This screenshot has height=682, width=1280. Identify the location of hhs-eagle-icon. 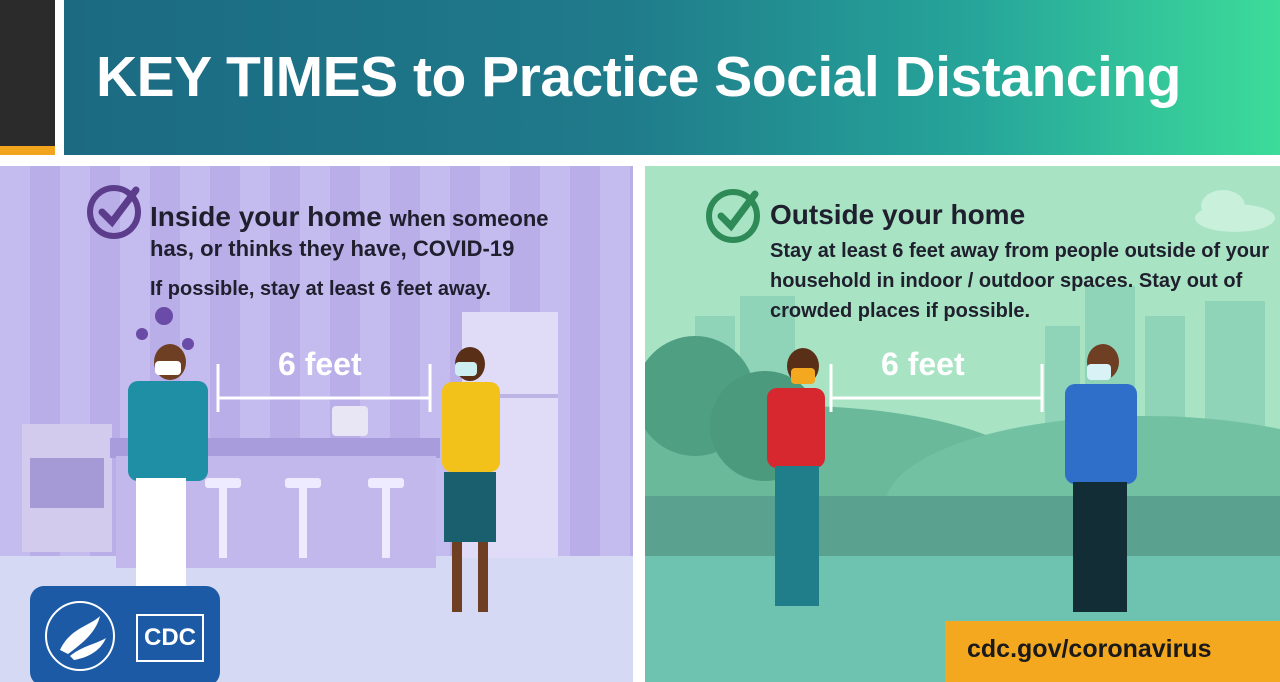
(80, 636).